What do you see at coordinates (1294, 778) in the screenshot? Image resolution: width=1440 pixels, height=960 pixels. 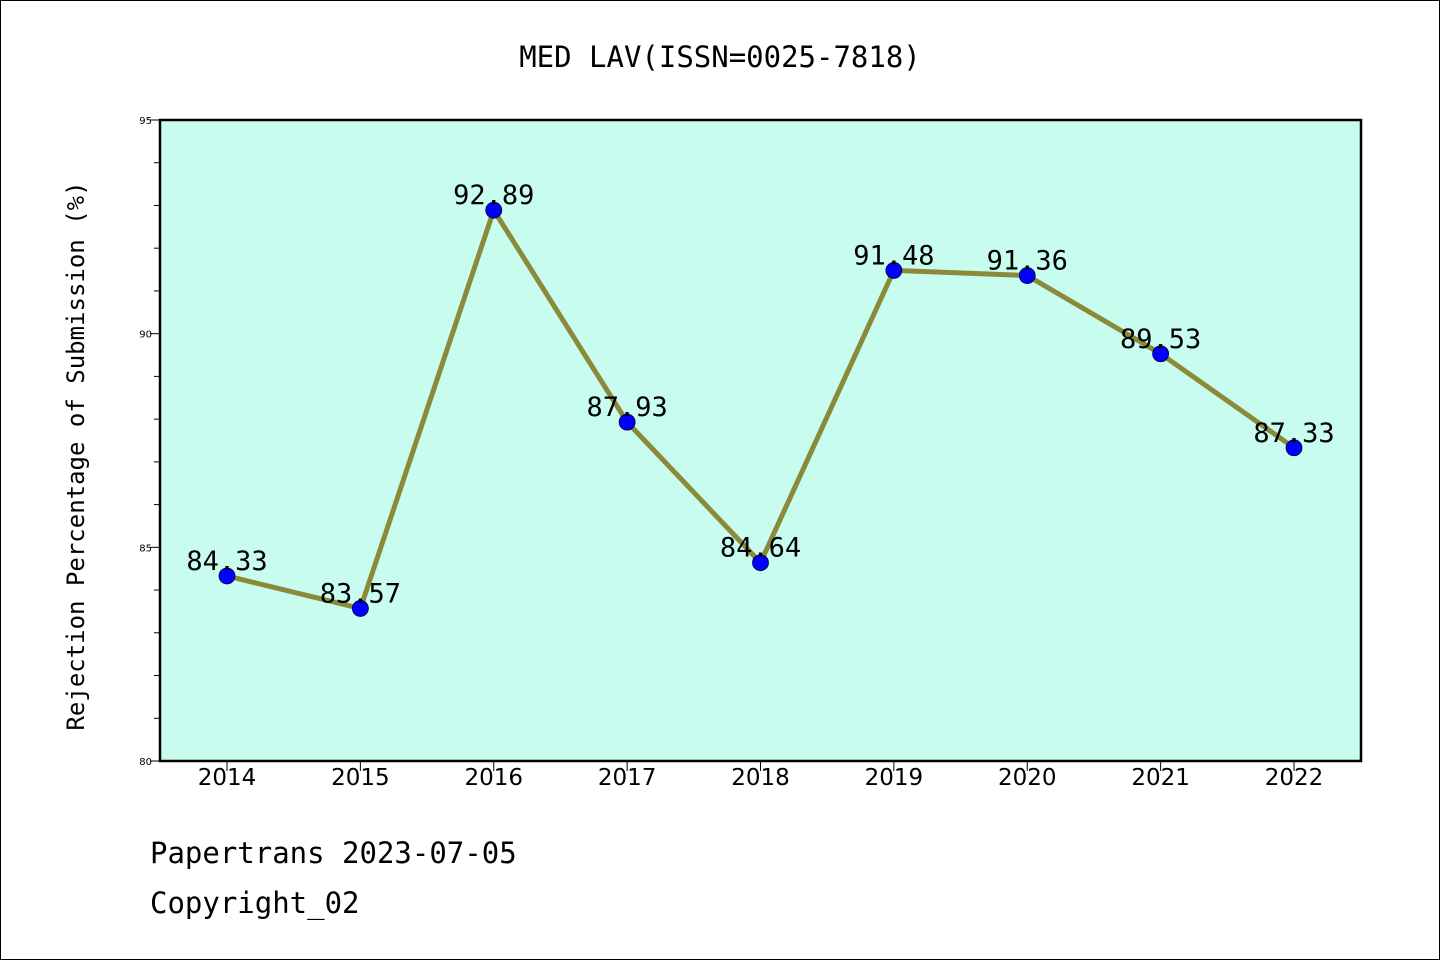 I see `x-tick-label: 2022` at bounding box center [1294, 778].